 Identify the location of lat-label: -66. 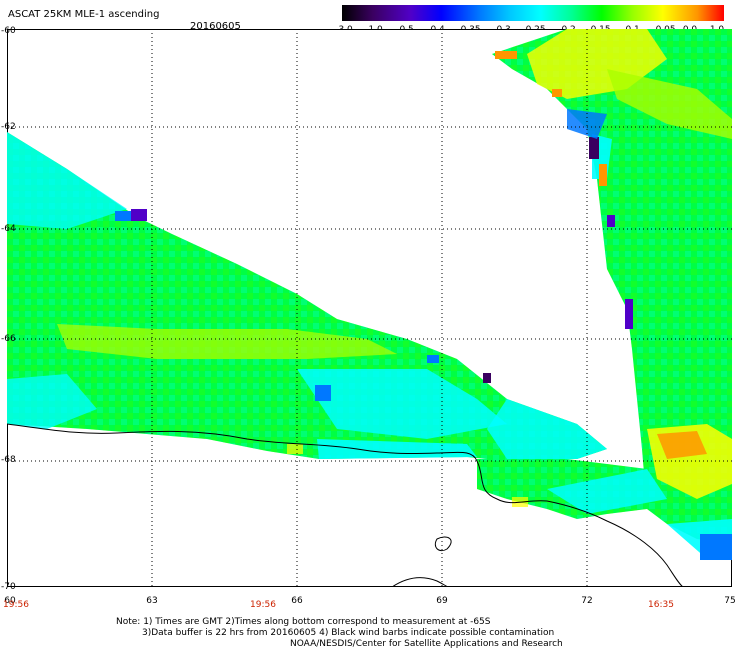
(8, 339).